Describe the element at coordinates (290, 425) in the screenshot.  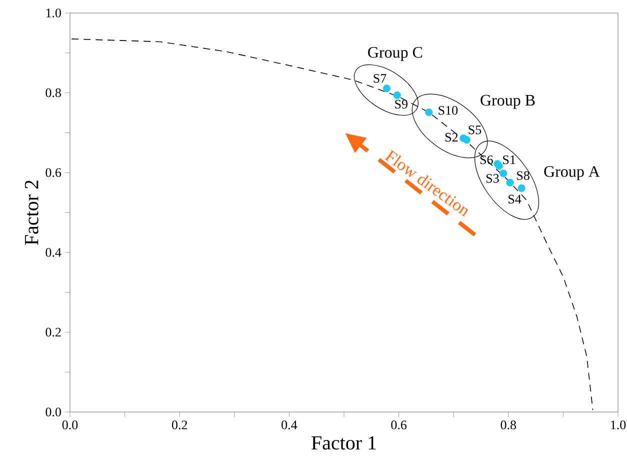
I see `x-tick-label: 0.4` at that location.